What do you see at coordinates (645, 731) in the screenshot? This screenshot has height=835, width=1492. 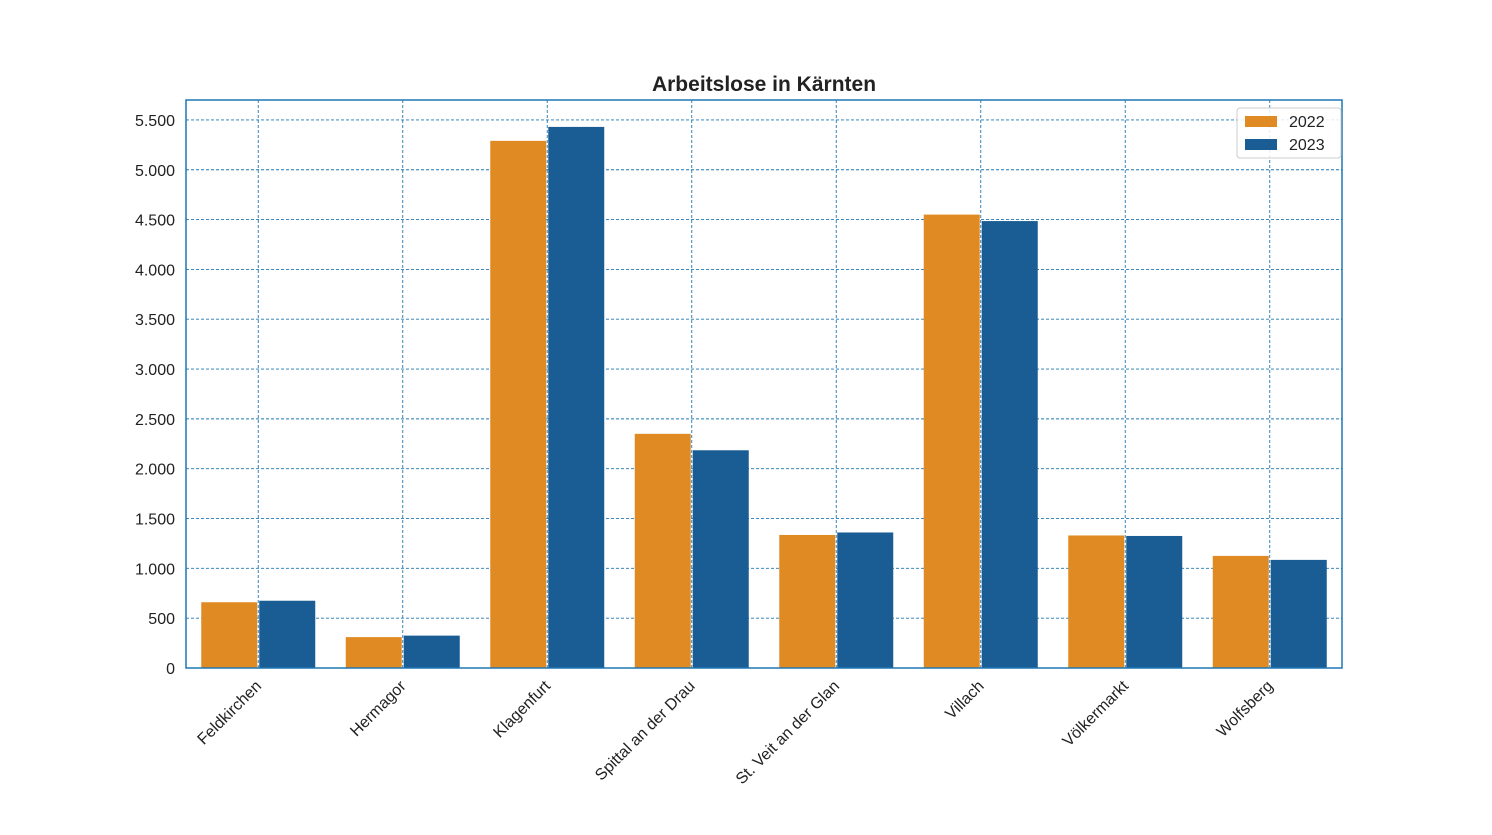 I see `x-tick-label: Spittal an der Drau` at bounding box center [645, 731].